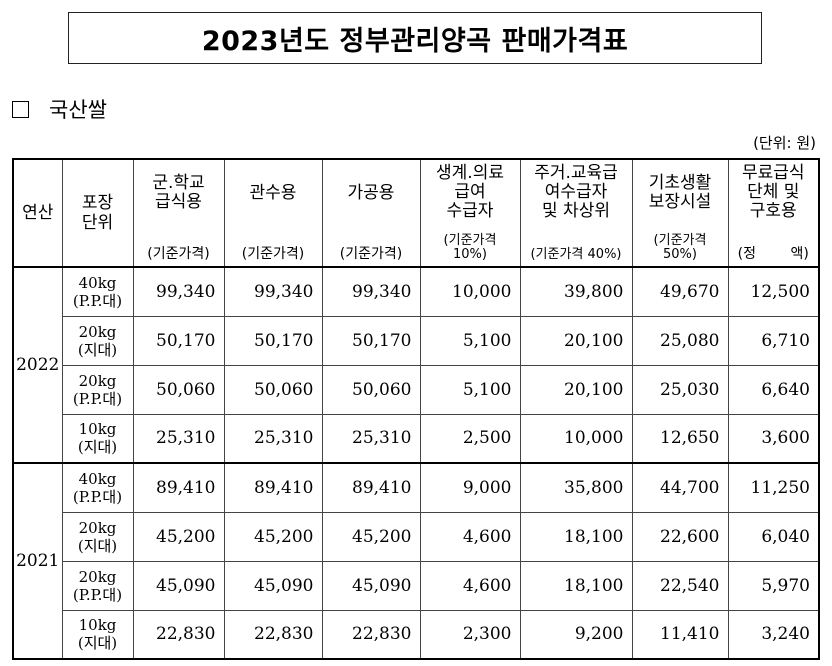  I want to click on price-cell: 22,600, so click(680, 536).